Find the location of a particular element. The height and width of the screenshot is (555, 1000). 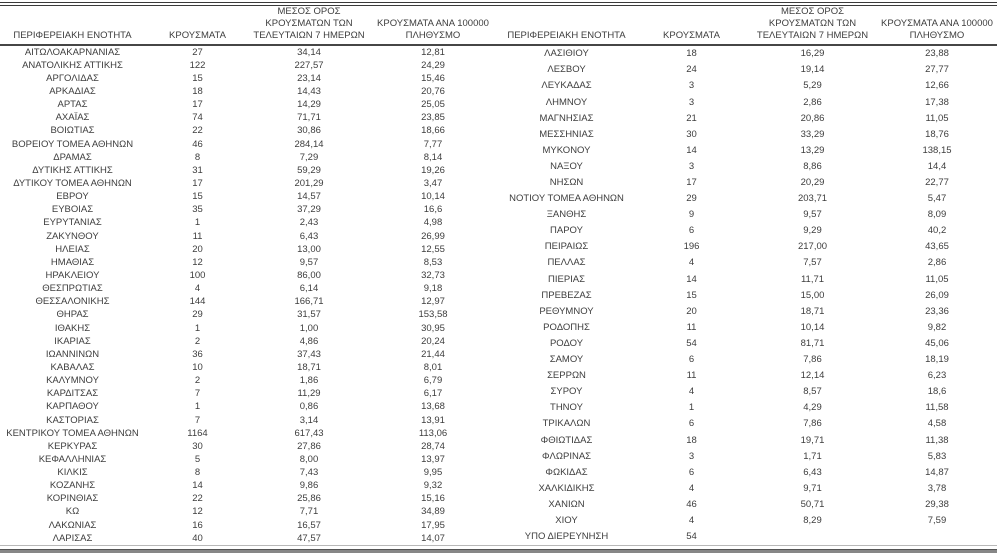

region-cell: ΕΒΡΟΥ is located at coordinates (72, 197).